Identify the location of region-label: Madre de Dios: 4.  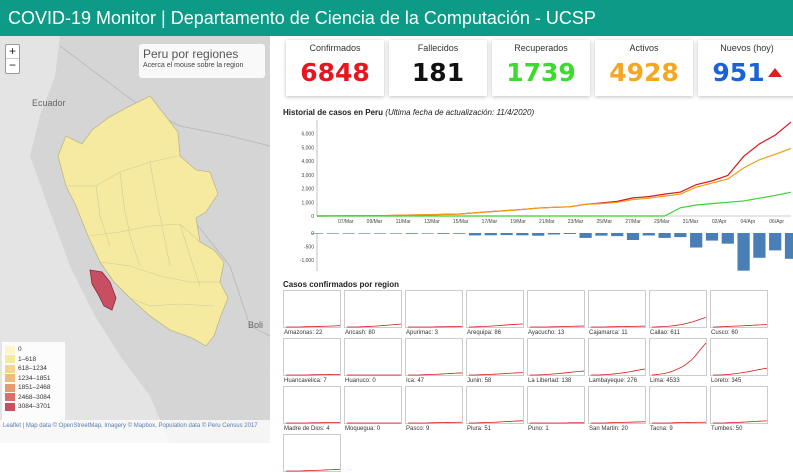
(307, 429).